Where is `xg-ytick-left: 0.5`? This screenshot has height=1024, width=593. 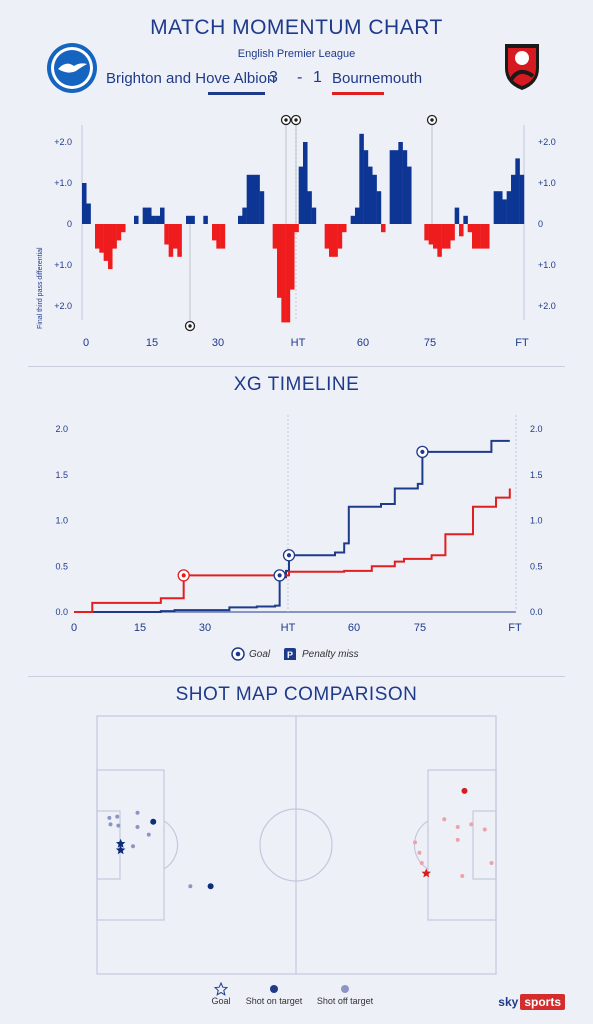 xg-ytick-left: 0.5 is located at coordinates (61, 566).